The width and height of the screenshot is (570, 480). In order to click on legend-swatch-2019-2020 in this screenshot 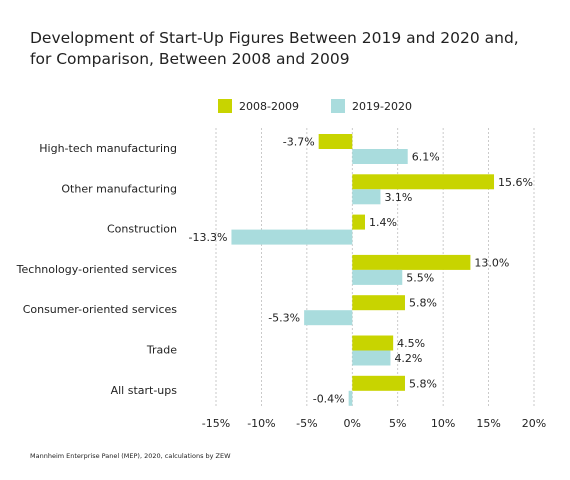, I will do `click(338, 106)`.